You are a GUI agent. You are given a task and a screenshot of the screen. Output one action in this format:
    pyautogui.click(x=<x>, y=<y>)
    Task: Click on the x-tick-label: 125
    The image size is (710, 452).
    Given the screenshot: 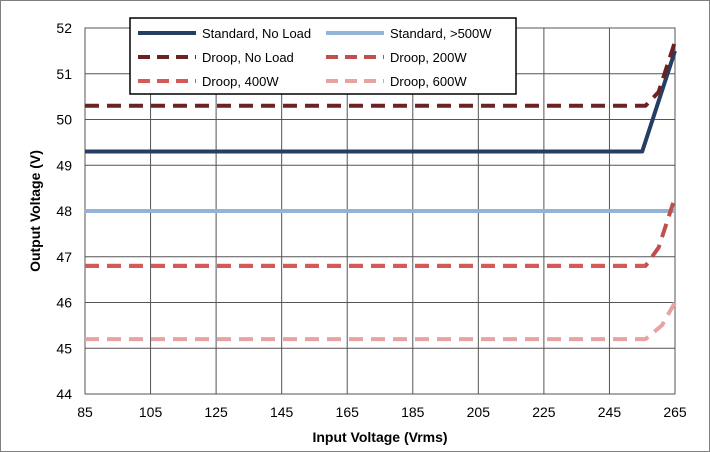 What is the action you would take?
    pyautogui.click(x=216, y=412)
    